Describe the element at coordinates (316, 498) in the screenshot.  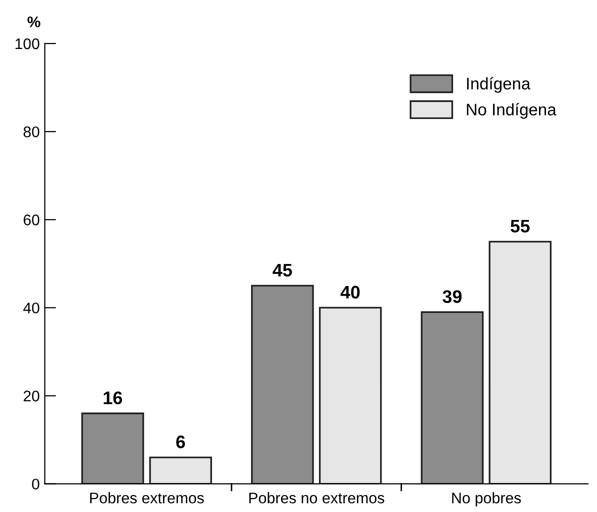
I see `x-tick-label: Pobres no extremos` at that location.